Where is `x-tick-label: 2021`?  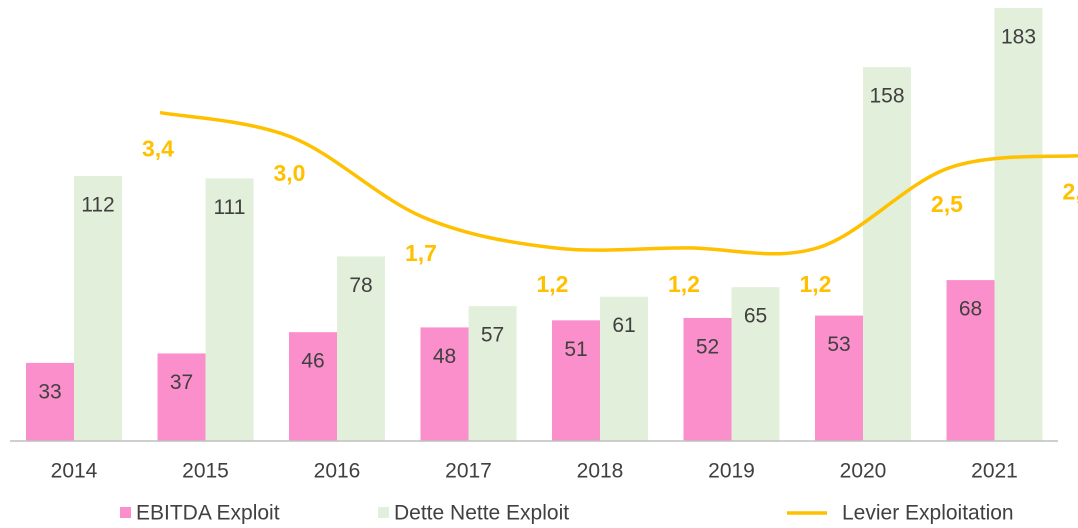
x-tick-label: 2021 is located at coordinates (994, 471).